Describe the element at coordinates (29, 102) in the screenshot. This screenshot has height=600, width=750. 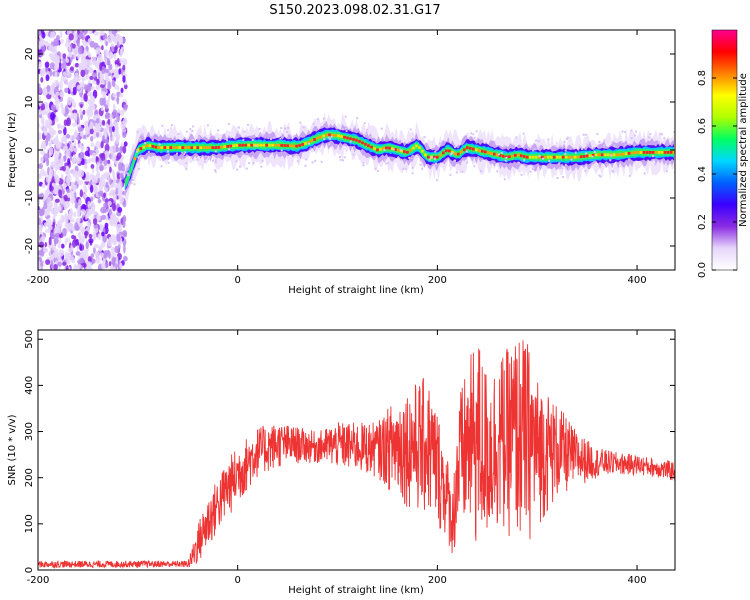
I see `spectrogram-y-tick-label: 10` at that location.